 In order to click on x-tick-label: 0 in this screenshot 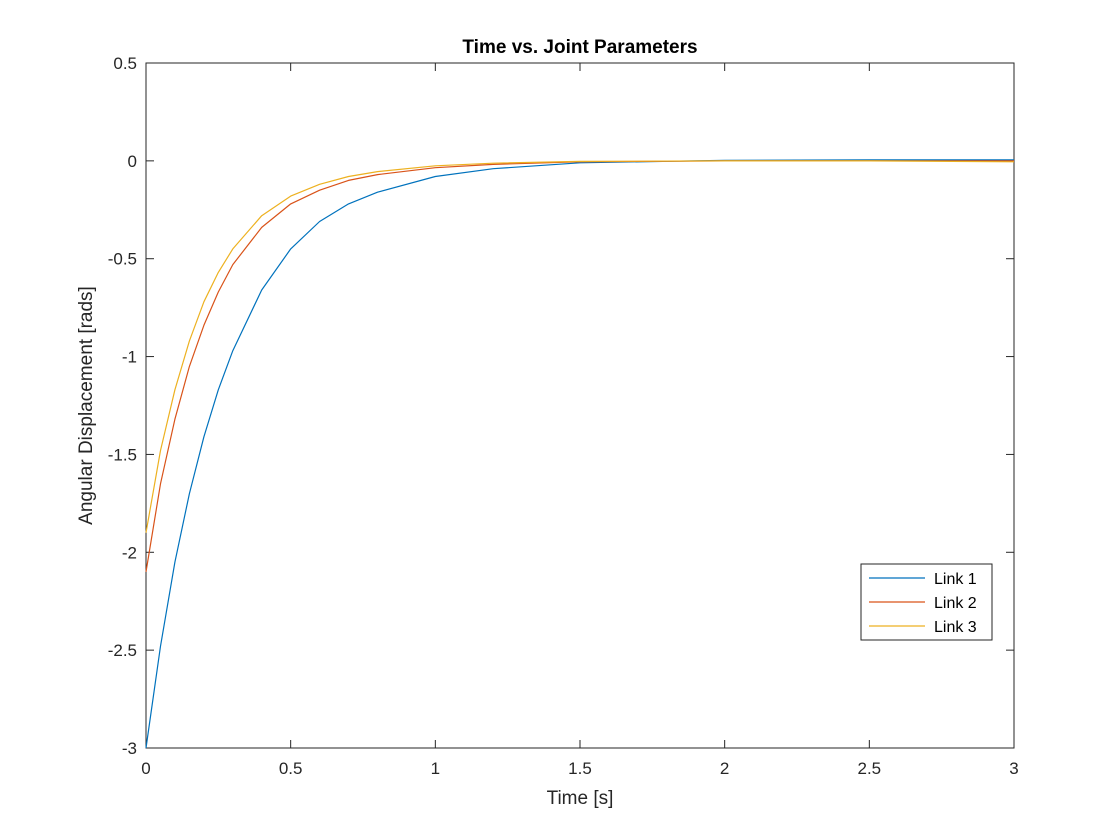, I will do `click(145, 768)`.